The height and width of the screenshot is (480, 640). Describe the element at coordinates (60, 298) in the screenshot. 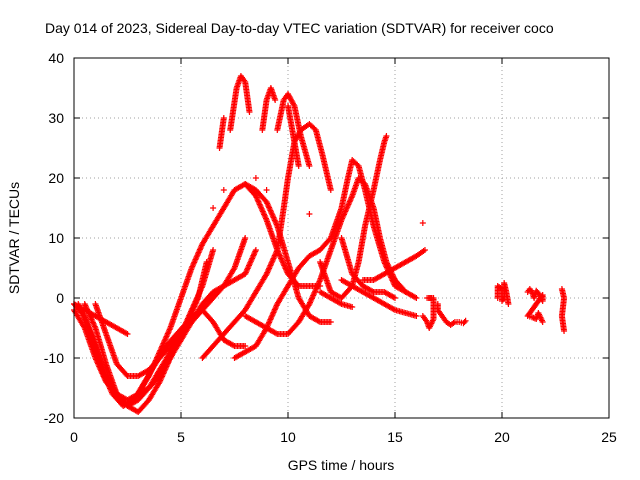

I see `y-tick-label: 0` at that location.